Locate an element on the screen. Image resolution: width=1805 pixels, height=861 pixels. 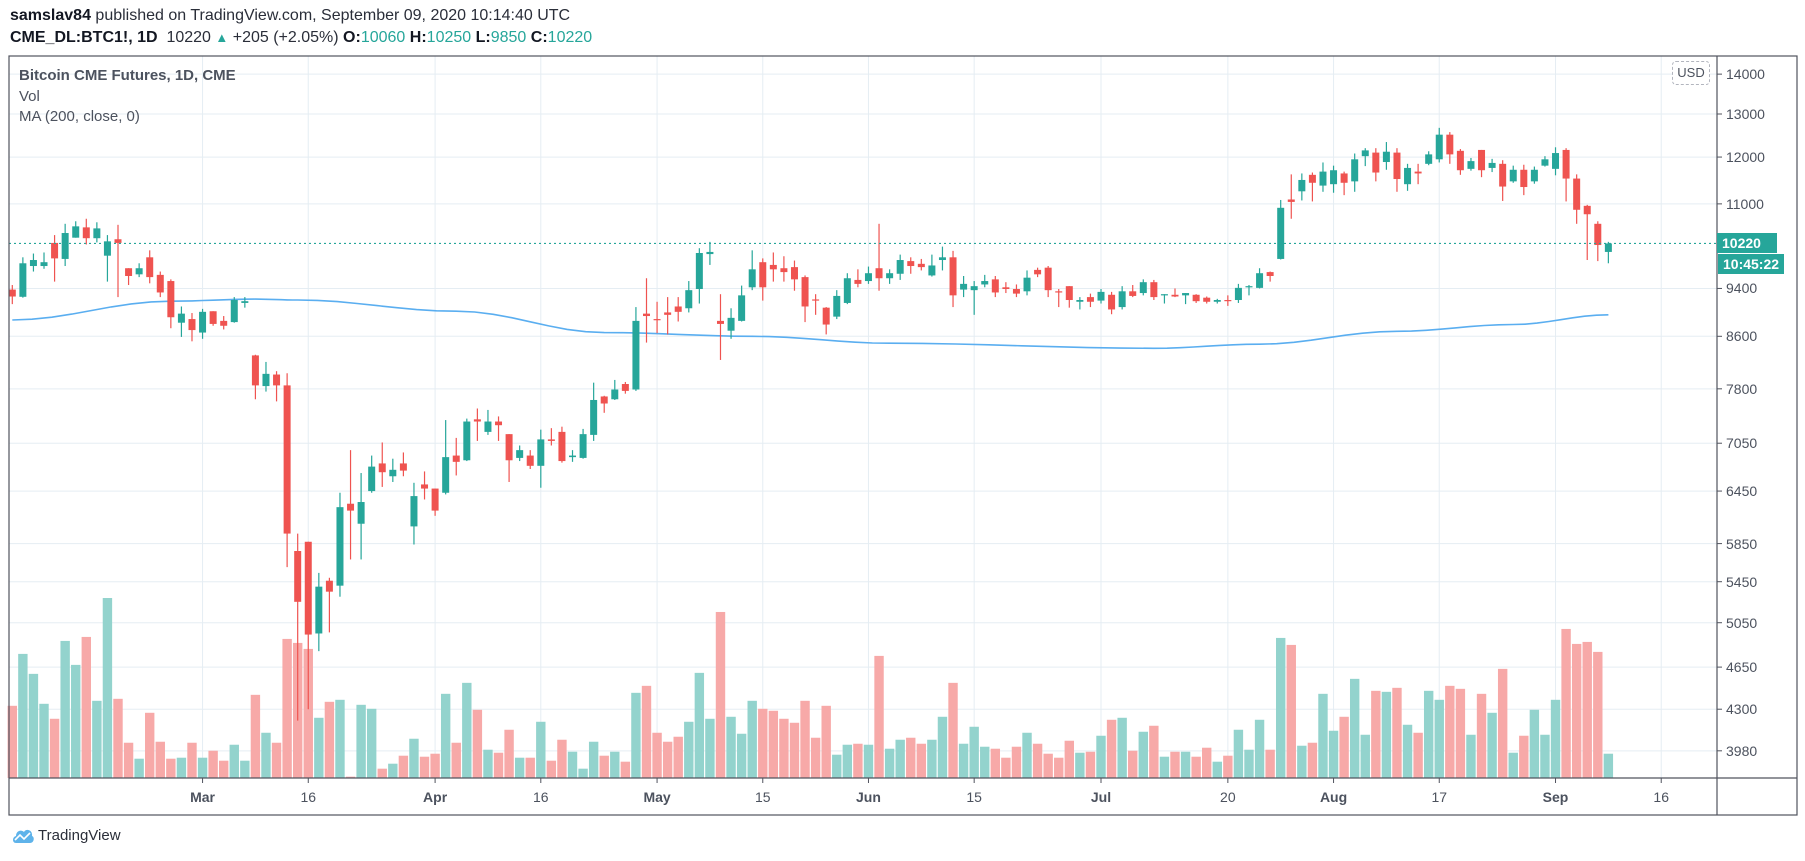
high-value: 10250 is located at coordinates (449, 37).